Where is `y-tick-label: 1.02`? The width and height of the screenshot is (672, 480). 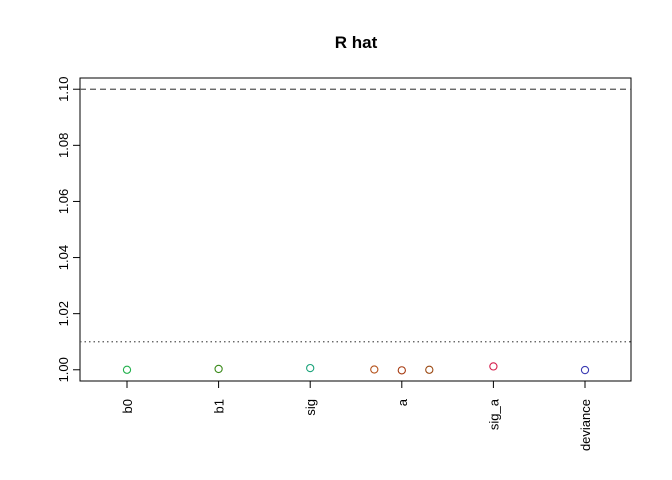 y-tick-label: 1.02 is located at coordinates (63, 313).